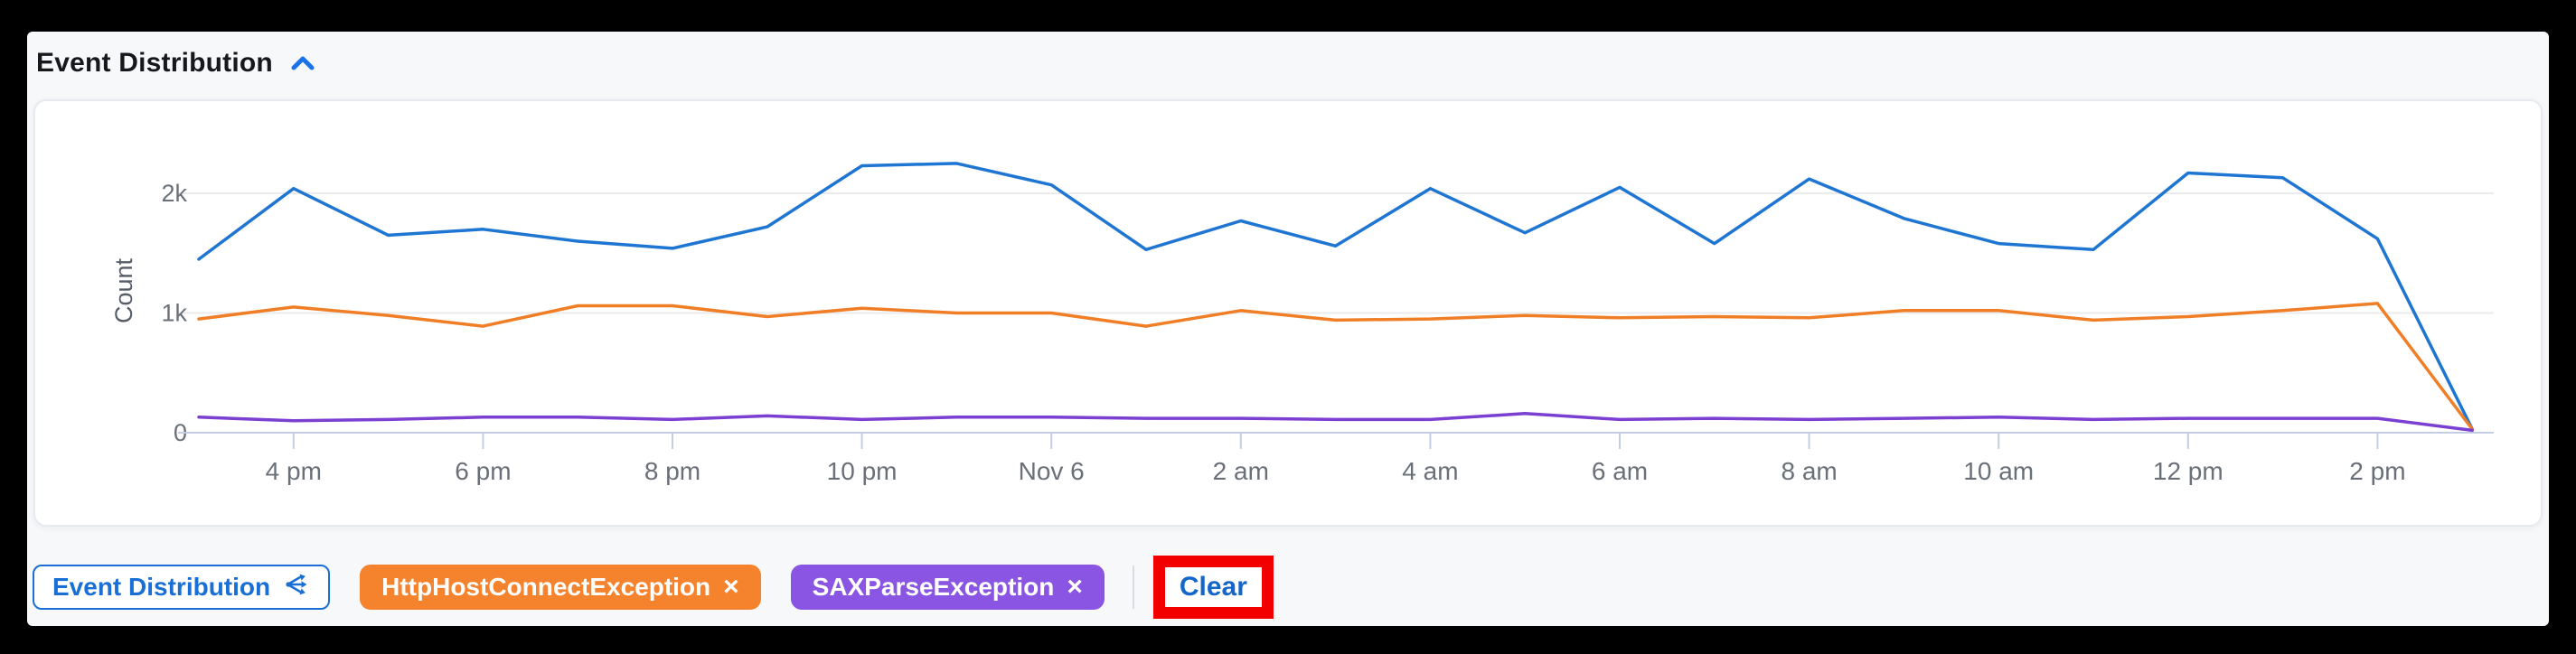 The width and height of the screenshot is (2576, 654). I want to click on svg-text: 10 pm, so click(862, 471).